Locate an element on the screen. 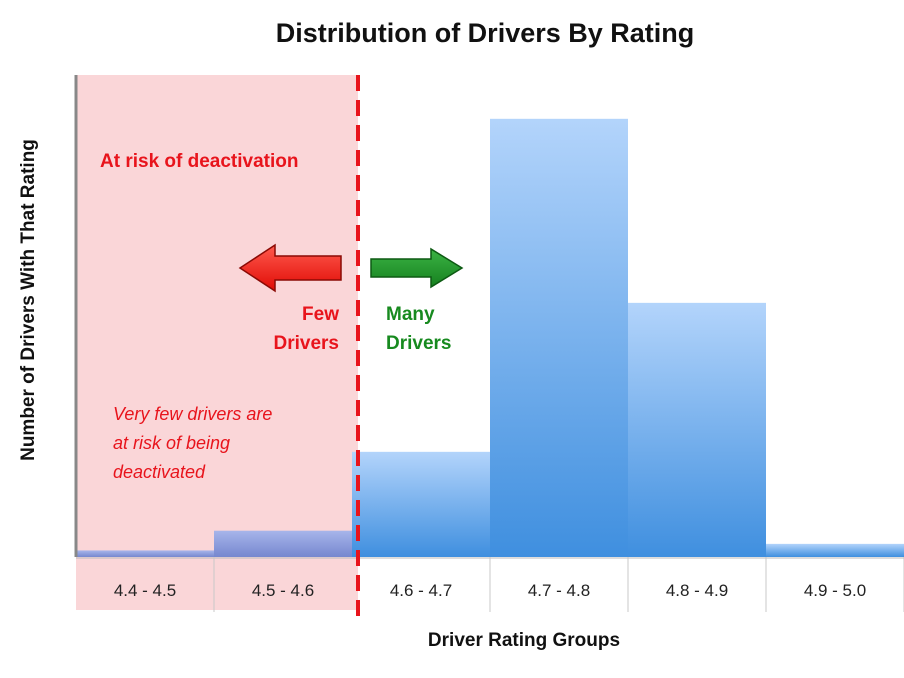 The height and width of the screenshot is (678, 904). bar-4.7-4.8 is located at coordinates (559, 338).